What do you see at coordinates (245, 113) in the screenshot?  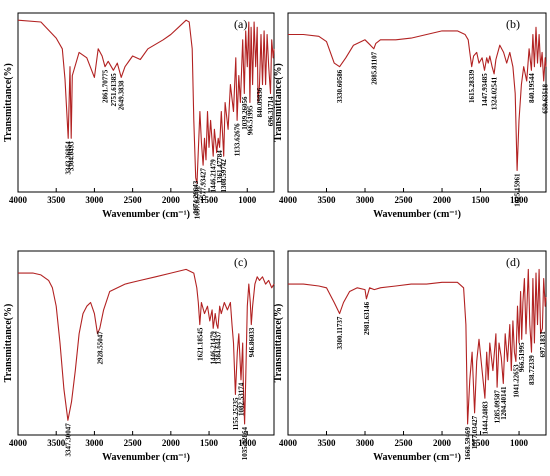 I see `peak-label: 1039.26056` at bounding box center [245, 113].